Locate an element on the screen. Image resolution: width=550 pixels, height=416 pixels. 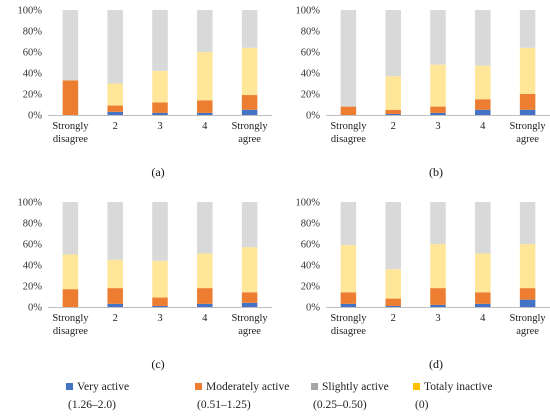
panel-label: (a) is located at coordinates (157, 172).